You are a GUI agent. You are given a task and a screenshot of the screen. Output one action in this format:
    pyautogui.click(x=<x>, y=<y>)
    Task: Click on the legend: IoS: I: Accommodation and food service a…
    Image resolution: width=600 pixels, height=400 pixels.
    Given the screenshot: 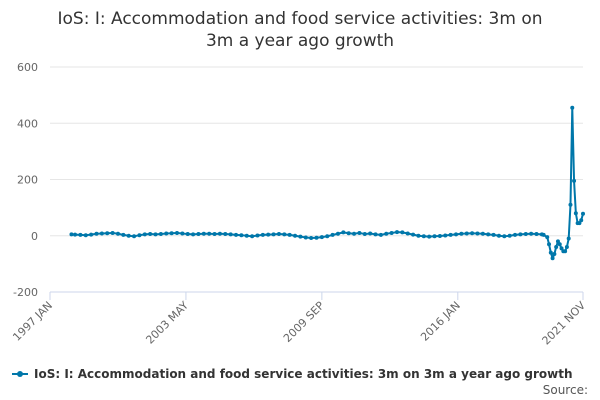 What is the action you would take?
    pyautogui.click(x=292, y=374)
    